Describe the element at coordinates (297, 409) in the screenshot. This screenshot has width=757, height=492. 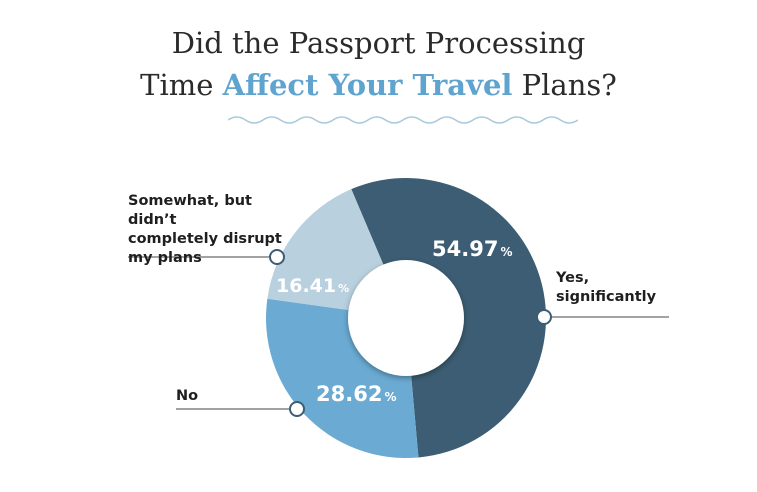
I see `marker-no` at that location.